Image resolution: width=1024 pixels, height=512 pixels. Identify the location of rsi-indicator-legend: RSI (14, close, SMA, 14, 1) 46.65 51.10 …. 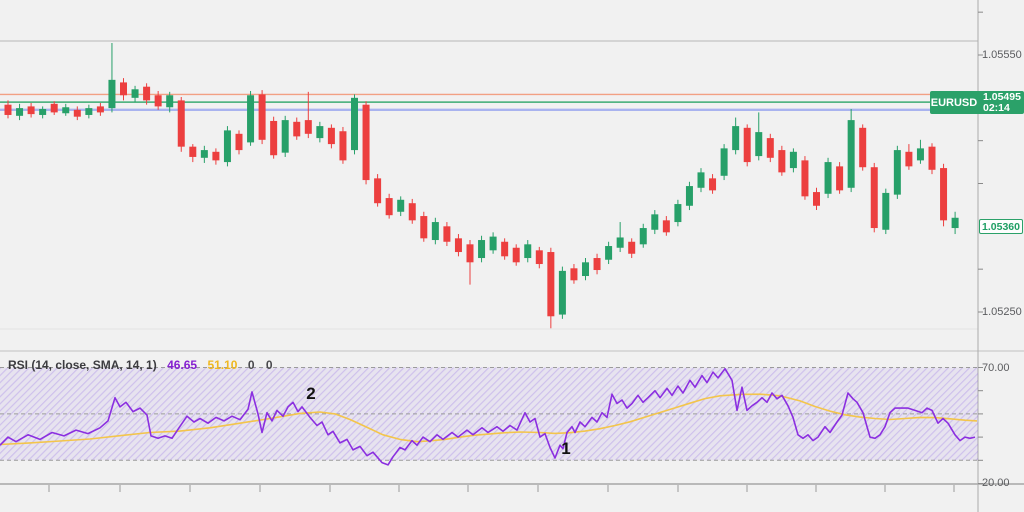
(142, 365).